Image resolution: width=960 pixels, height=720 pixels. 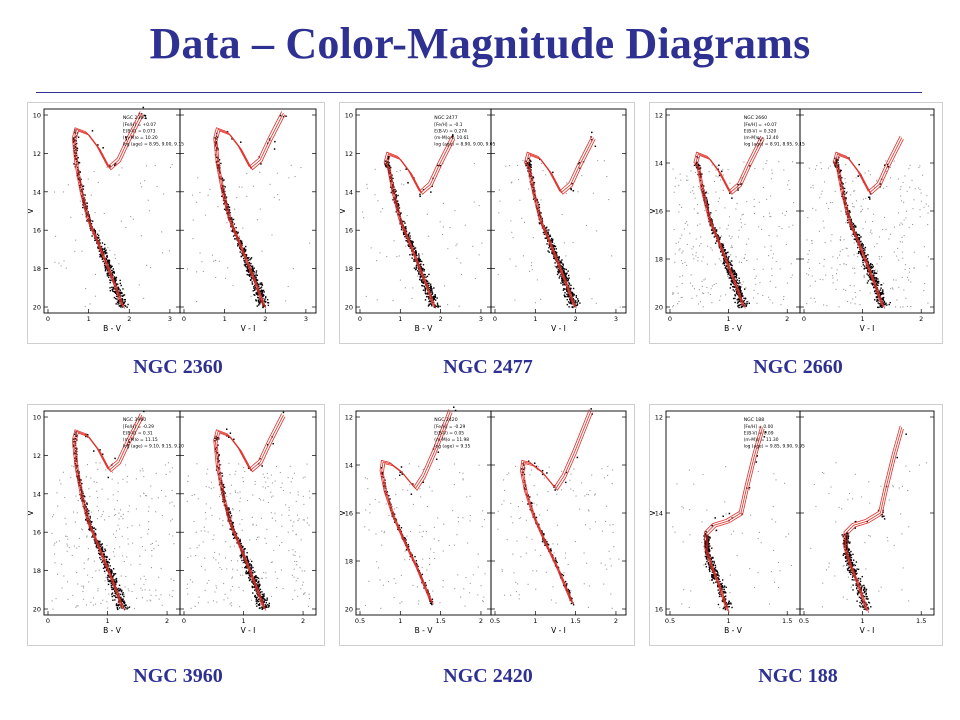 I want to click on title-divider, so click(x=479, y=92).